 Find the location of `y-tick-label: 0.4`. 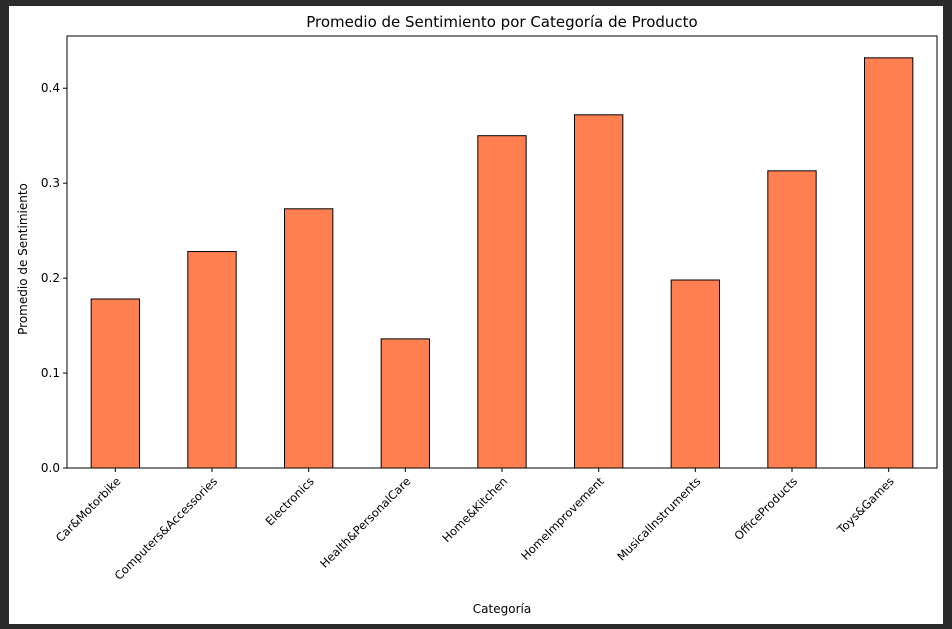

y-tick-label: 0.4 is located at coordinates (50, 88).